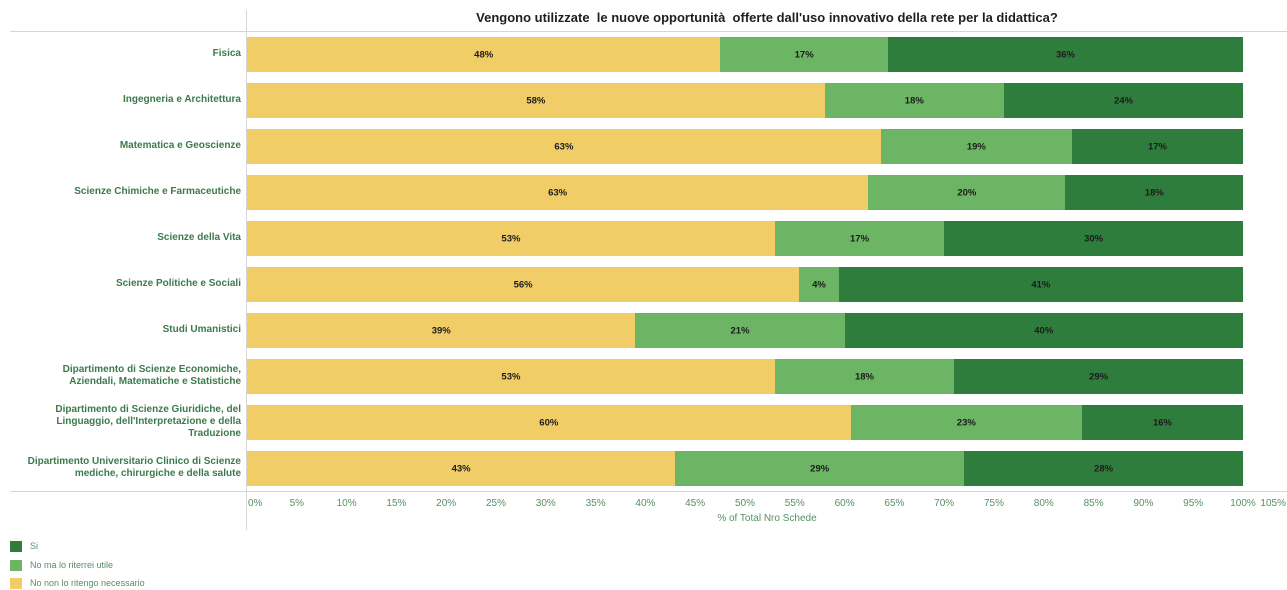 Image resolution: width=1287 pixels, height=590 pixels. Describe the element at coordinates (819, 284) in the screenshot. I see `bar-segment-no-ma-lo-riterrei-utile: 4%` at that location.